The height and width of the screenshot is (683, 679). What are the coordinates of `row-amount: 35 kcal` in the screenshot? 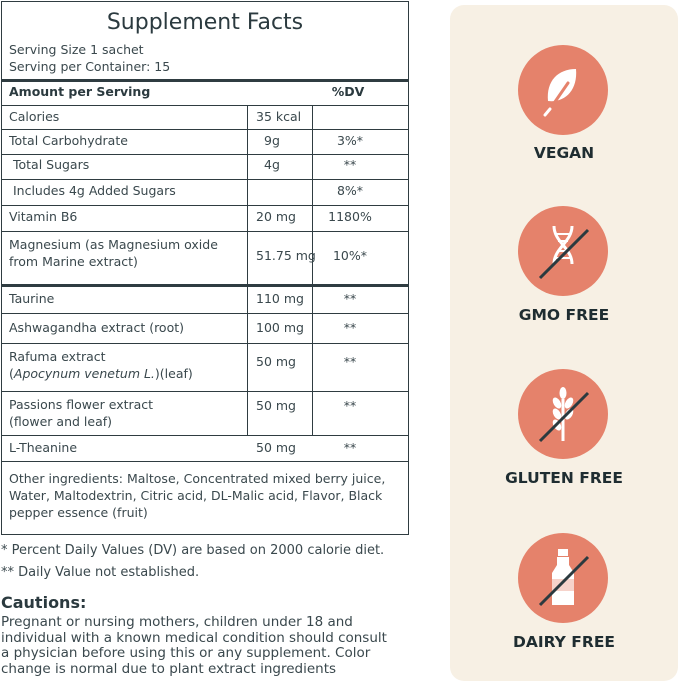 It's located at (279, 116).